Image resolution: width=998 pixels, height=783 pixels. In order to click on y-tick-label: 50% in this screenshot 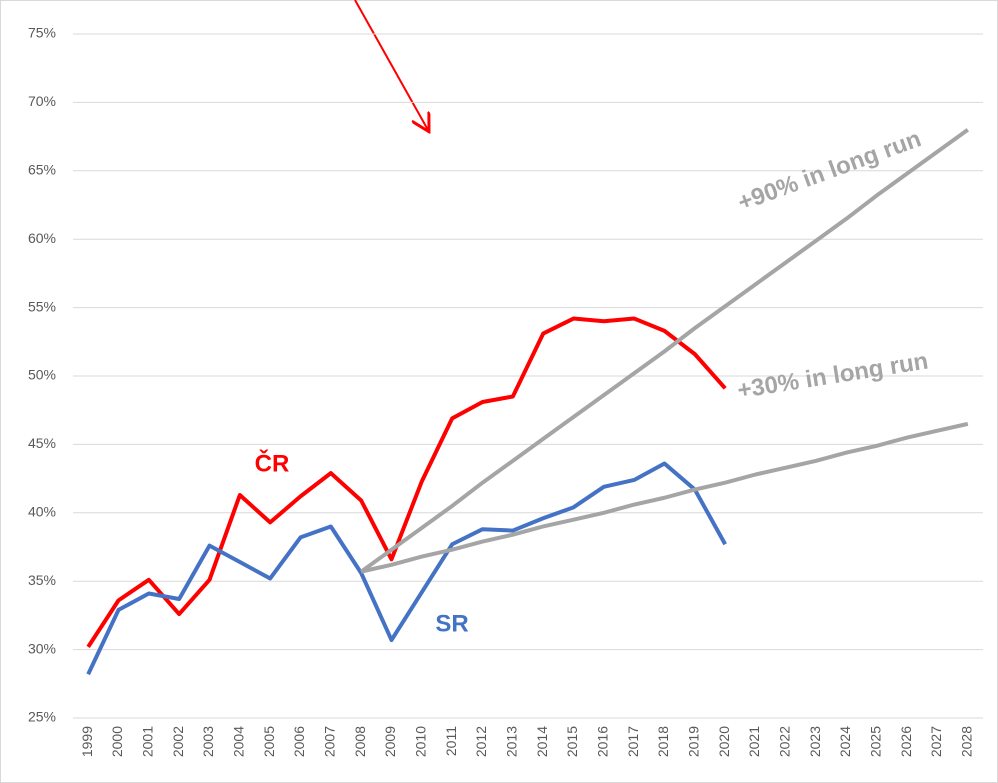, I will do `click(42, 375)`.